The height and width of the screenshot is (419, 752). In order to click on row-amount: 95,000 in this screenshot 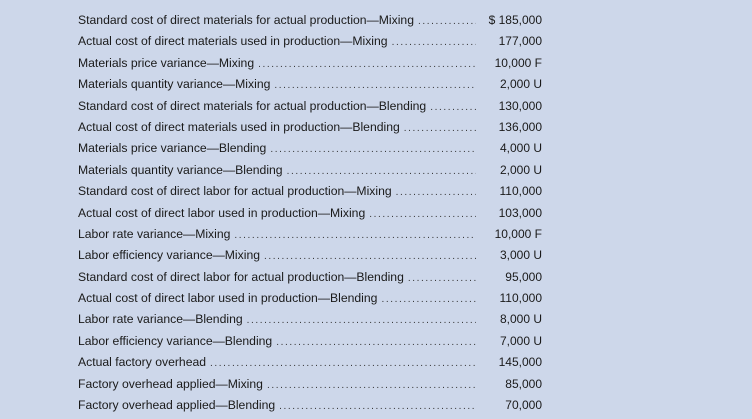, I will do `click(523, 276)`.